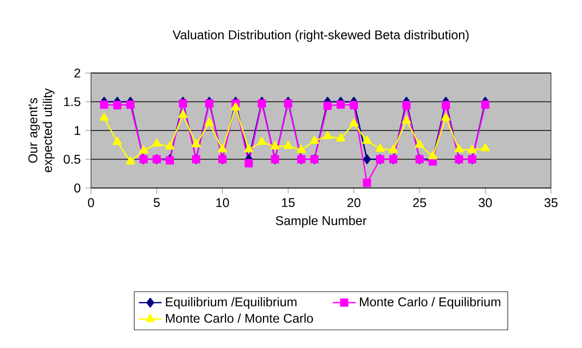 The width and height of the screenshot is (582, 348). Describe the element at coordinates (353, 203) in the screenshot. I see `x-tick-label: 20` at that location.